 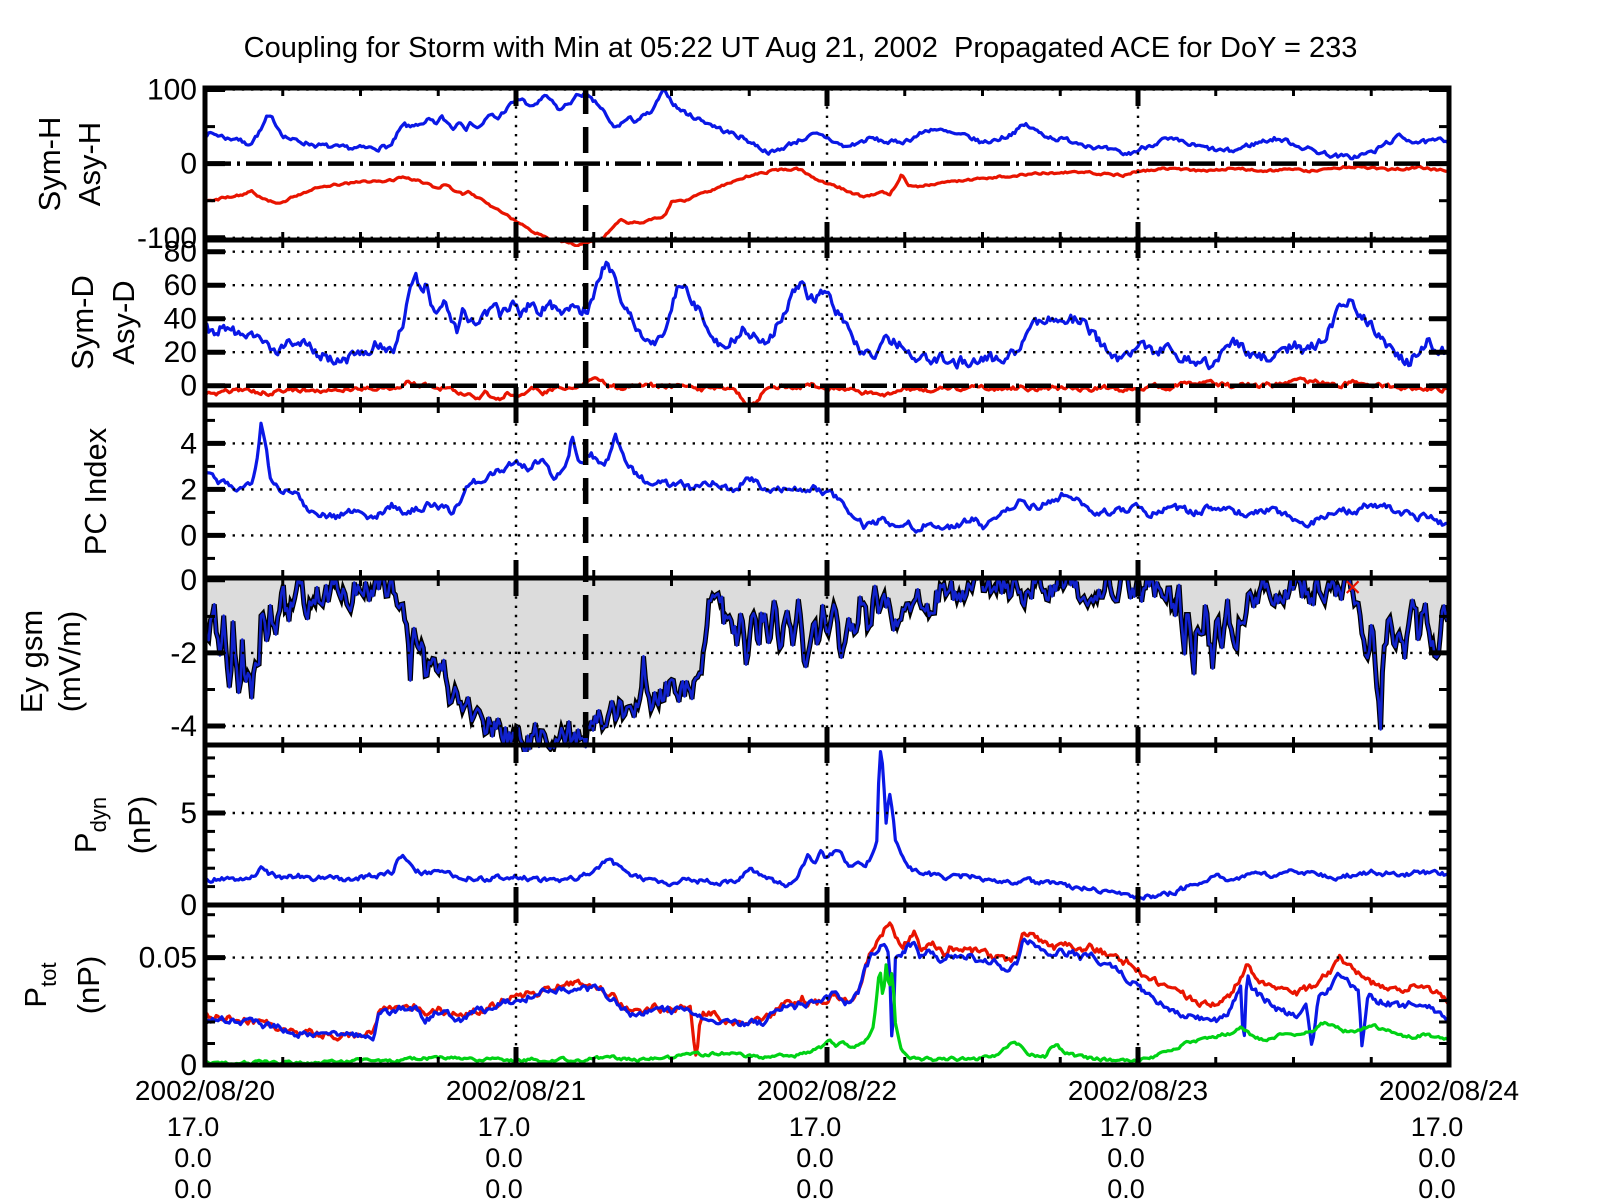 What do you see at coordinates (180, 252) in the screenshot?
I see `ytick-label: 80` at bounding box center [180, 252].